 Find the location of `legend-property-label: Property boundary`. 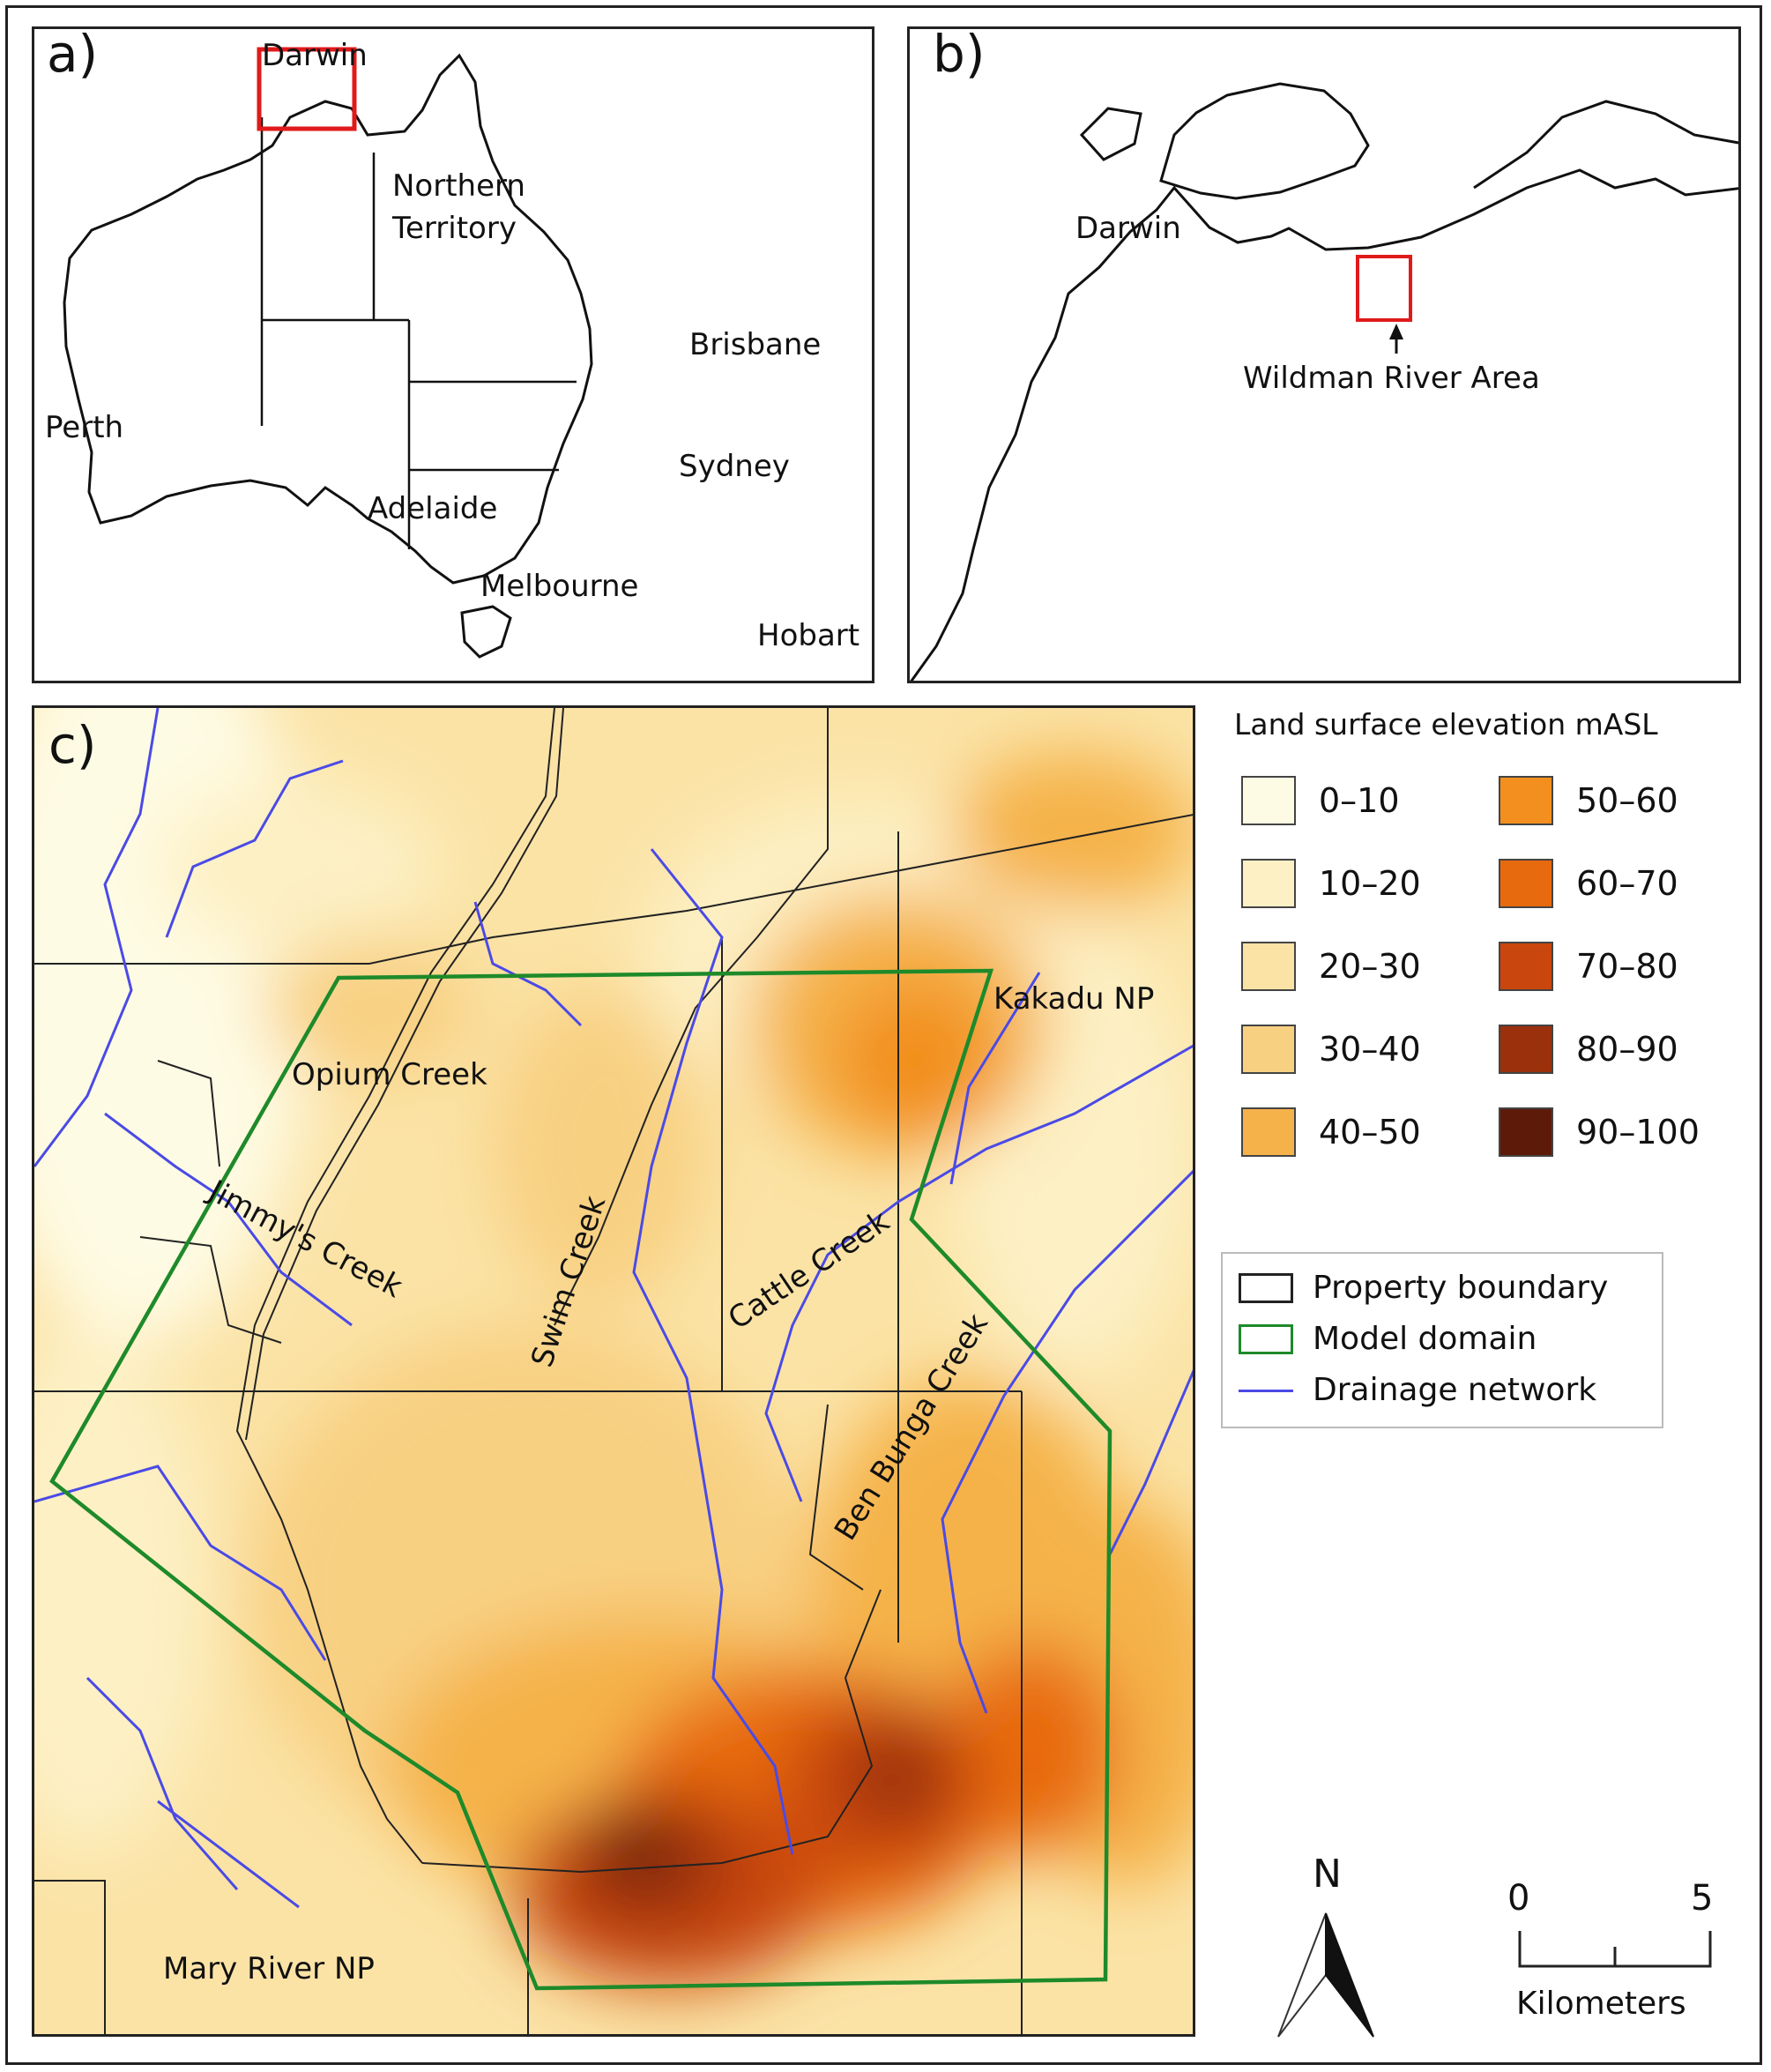

legend-property-label: Property boundary is located at coordinates (1461, 1288).